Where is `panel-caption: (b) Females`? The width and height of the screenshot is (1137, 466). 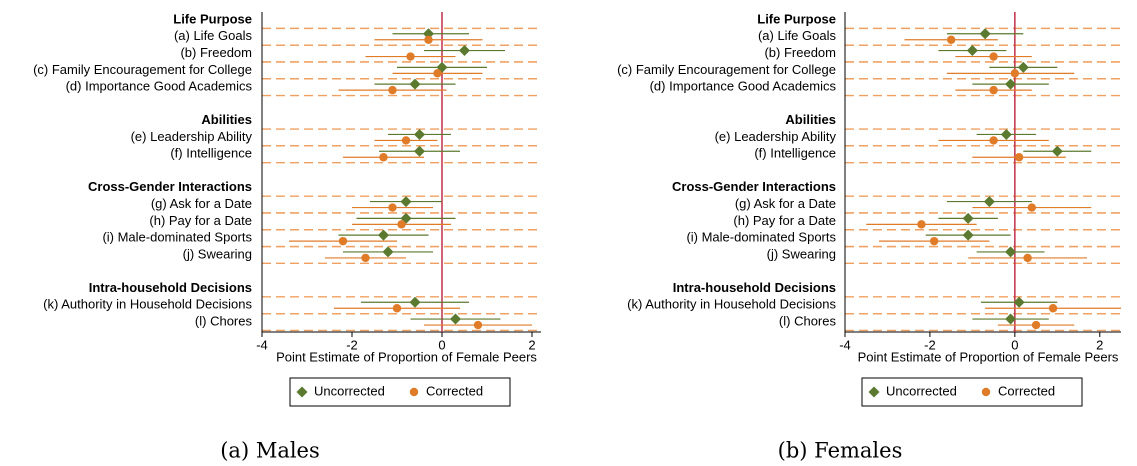 panel-caption: (b) Females is located at coordinates (840, 451).